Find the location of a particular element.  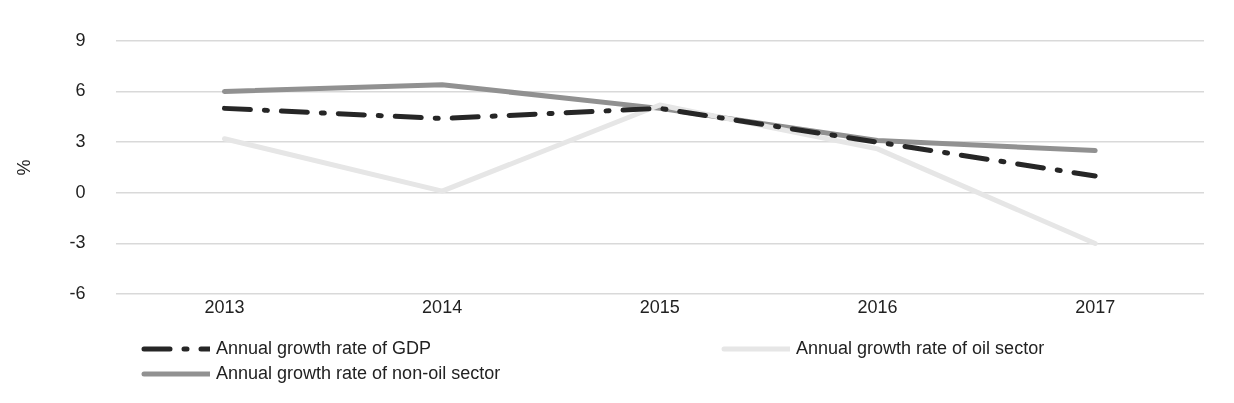

y-axis-title: % is located at coordinates (23, 167).